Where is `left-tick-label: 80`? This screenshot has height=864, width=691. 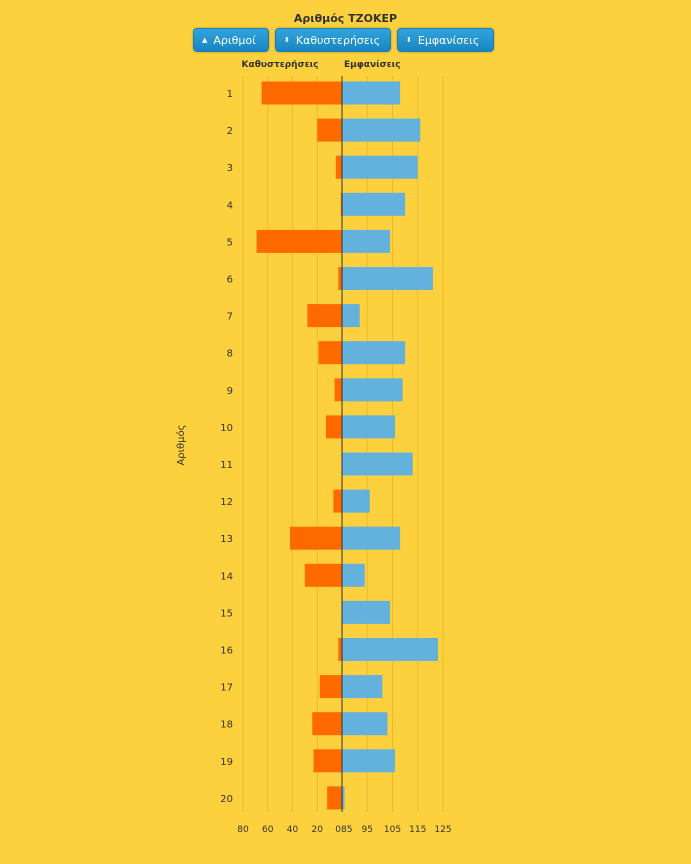 left-tick-label: 80 is located at coordinates (243, 830).